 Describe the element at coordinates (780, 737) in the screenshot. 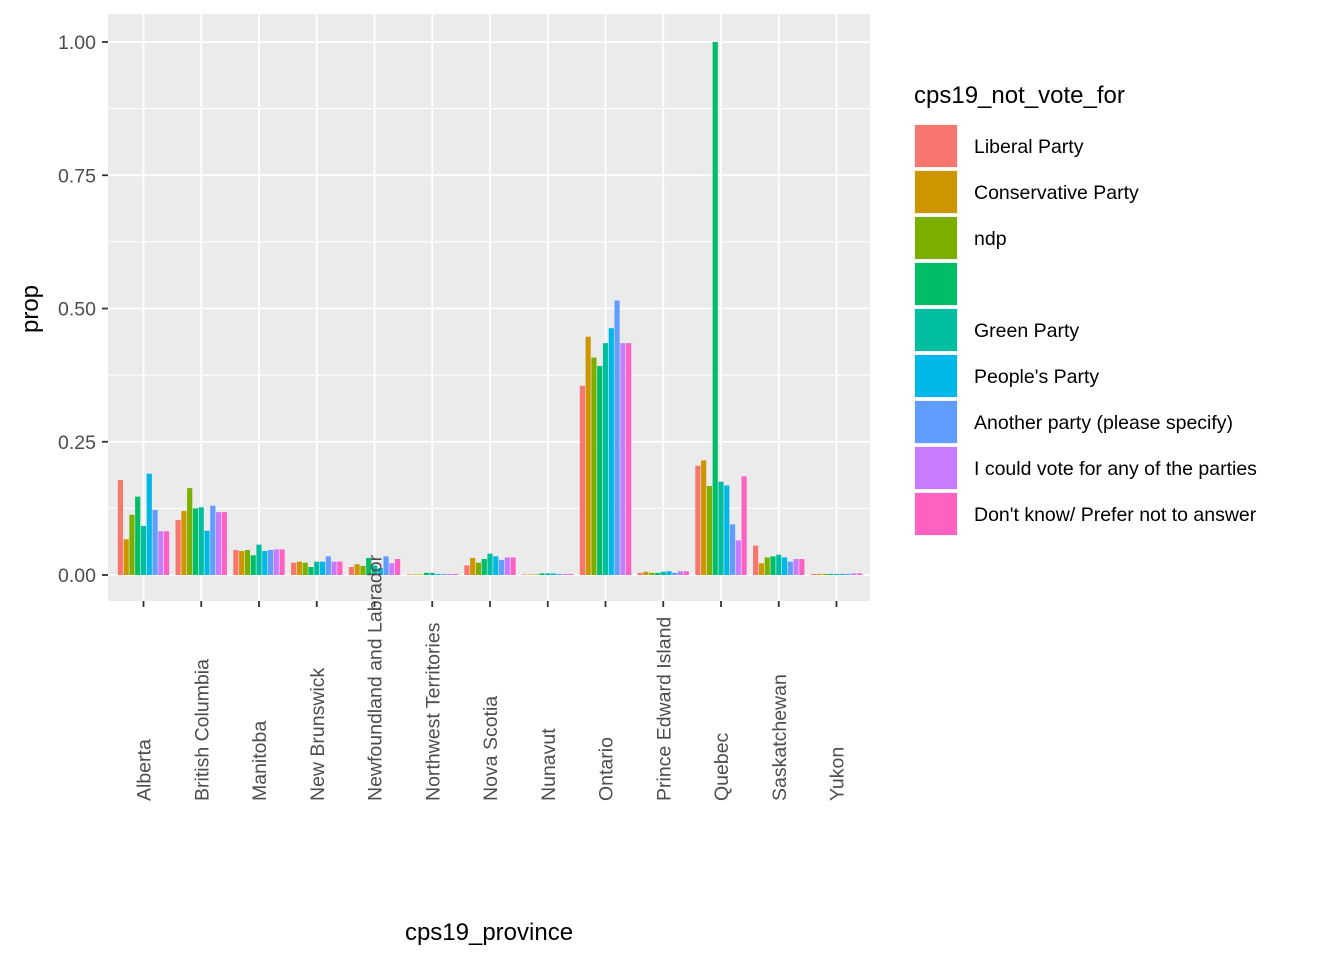

I see `x-tick-label: Saskatchewan` at that location.